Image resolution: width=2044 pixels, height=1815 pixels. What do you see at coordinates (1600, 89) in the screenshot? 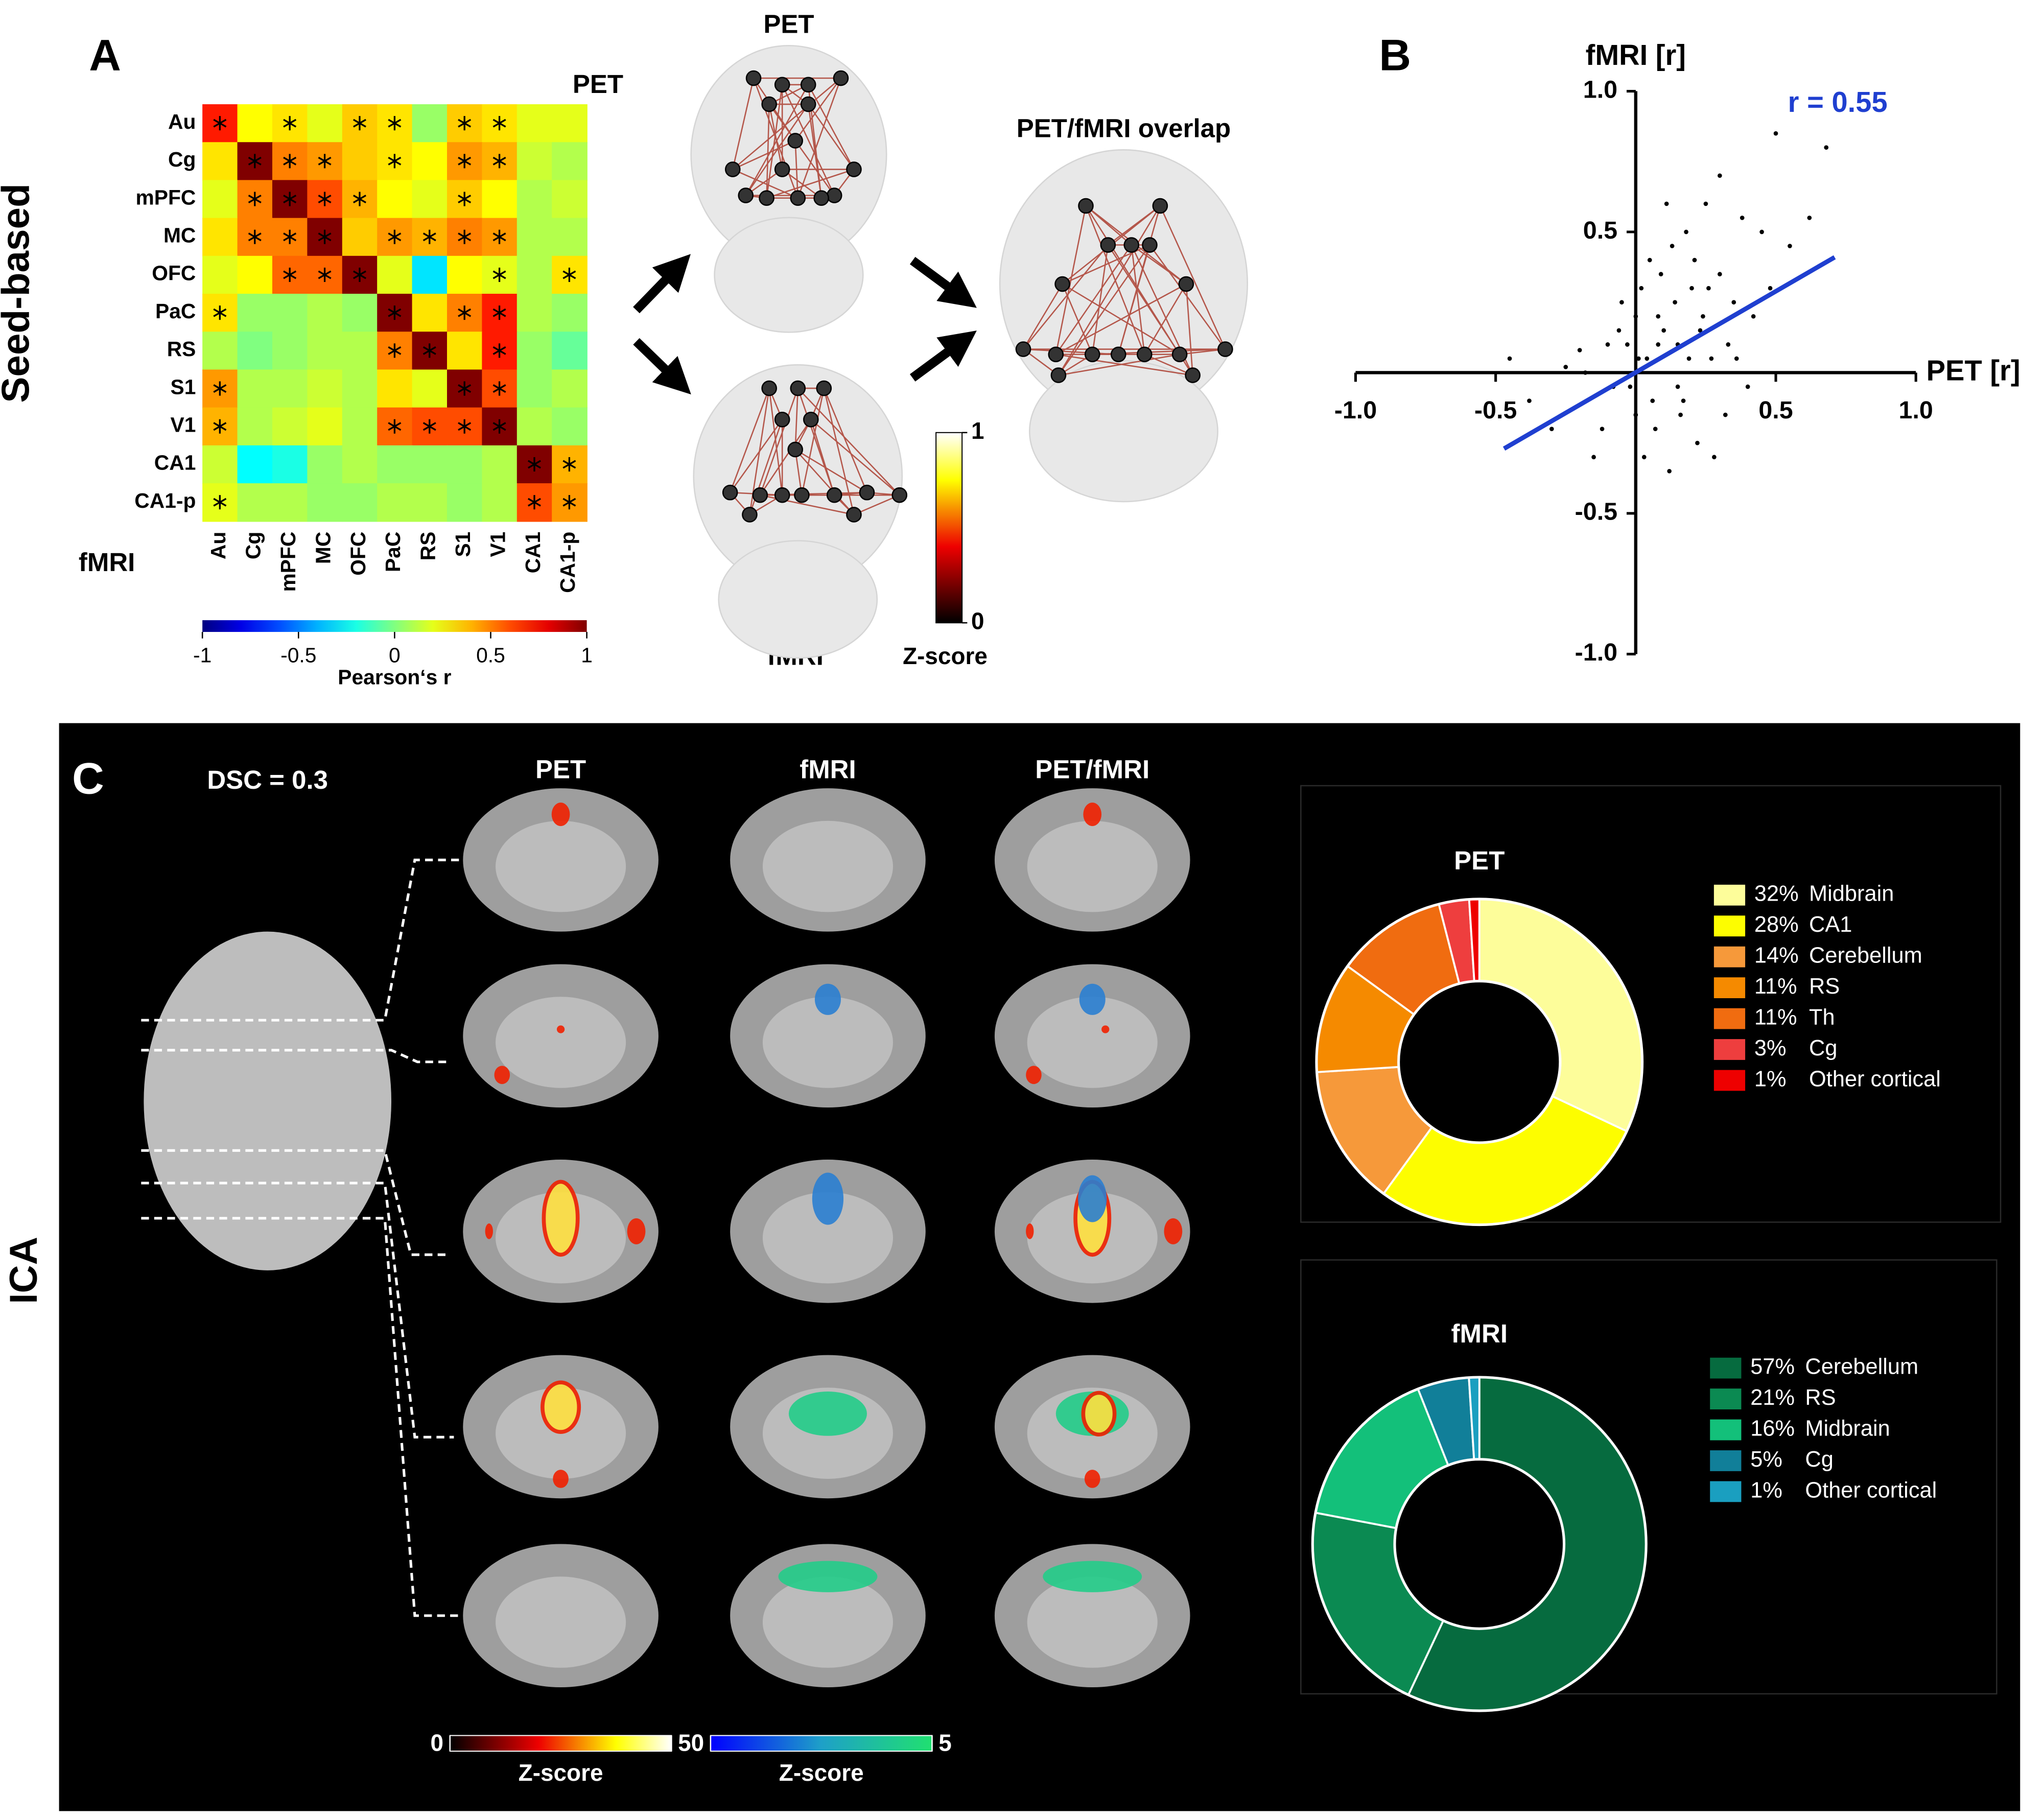
I see `y-tick-label: 1.0` at bounding box center [1600, 89].